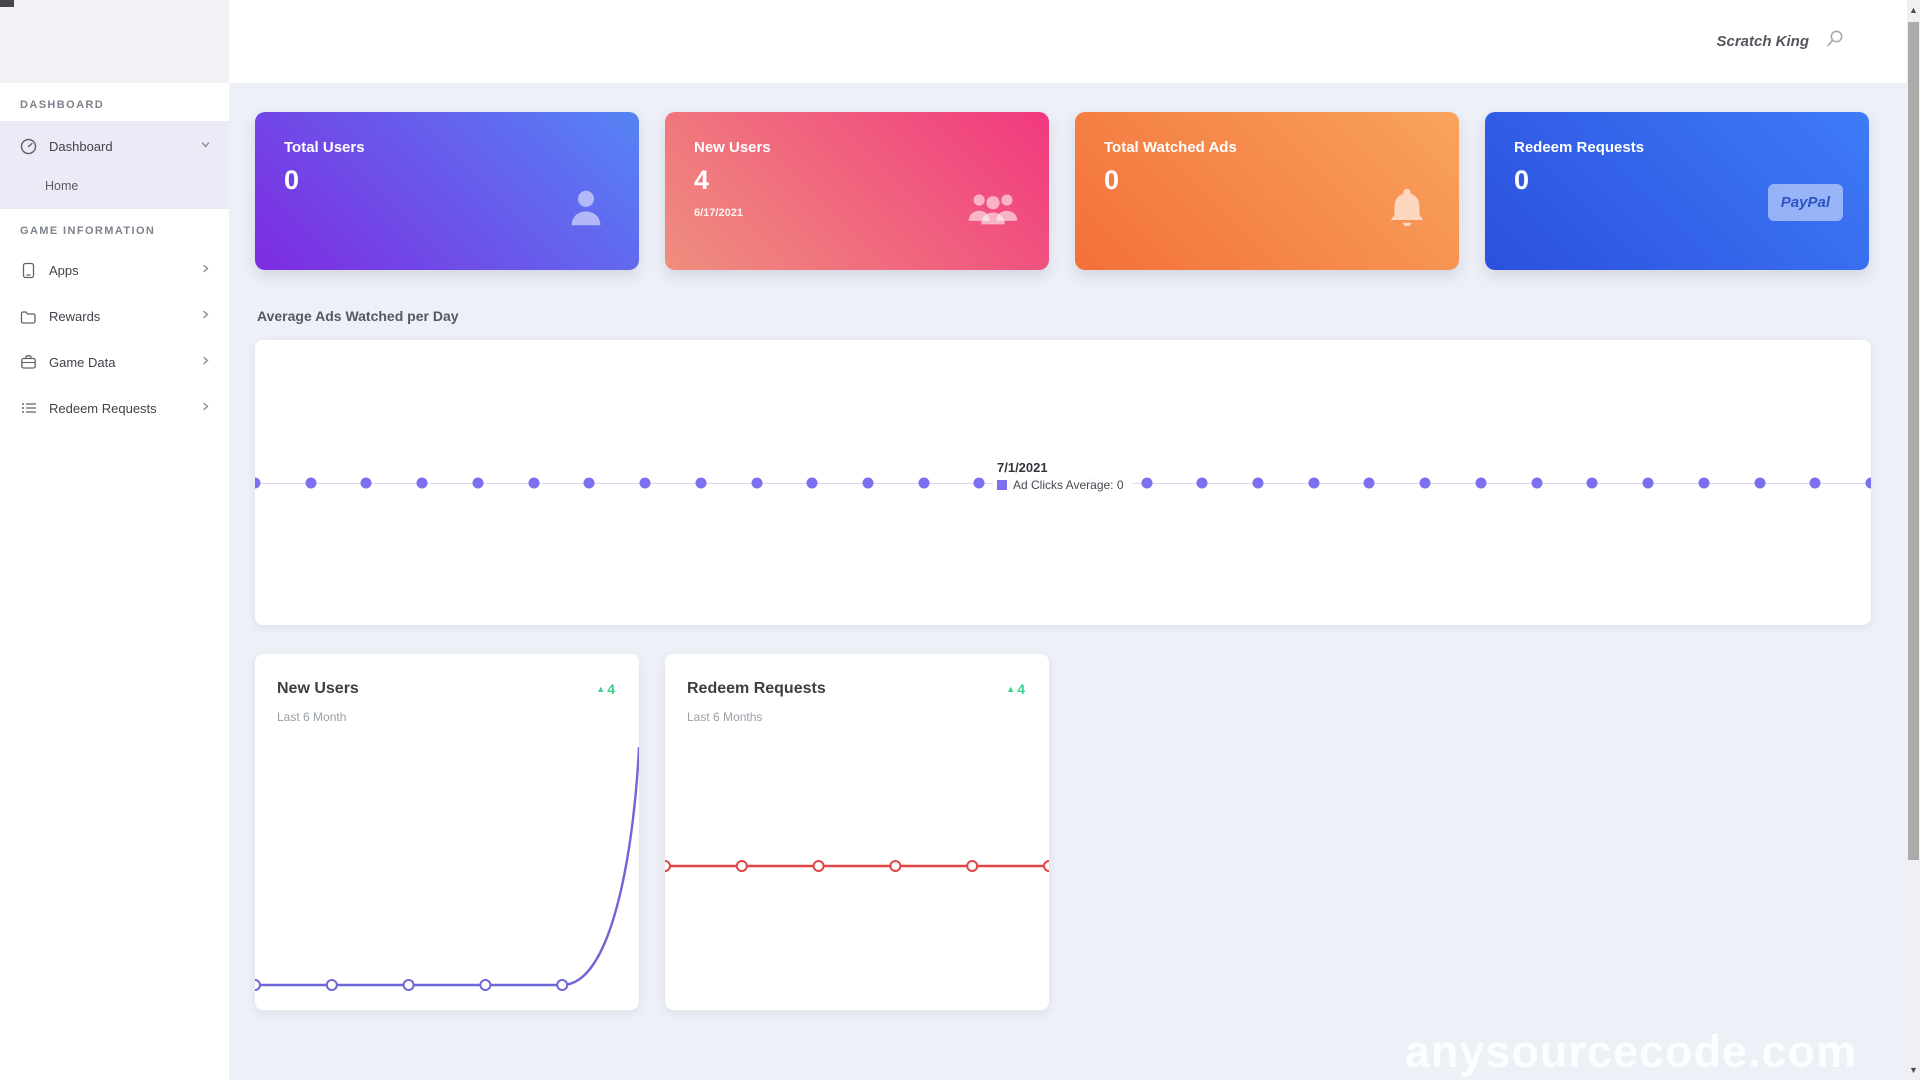  I want to click on search-icon, so click(1834, 41).